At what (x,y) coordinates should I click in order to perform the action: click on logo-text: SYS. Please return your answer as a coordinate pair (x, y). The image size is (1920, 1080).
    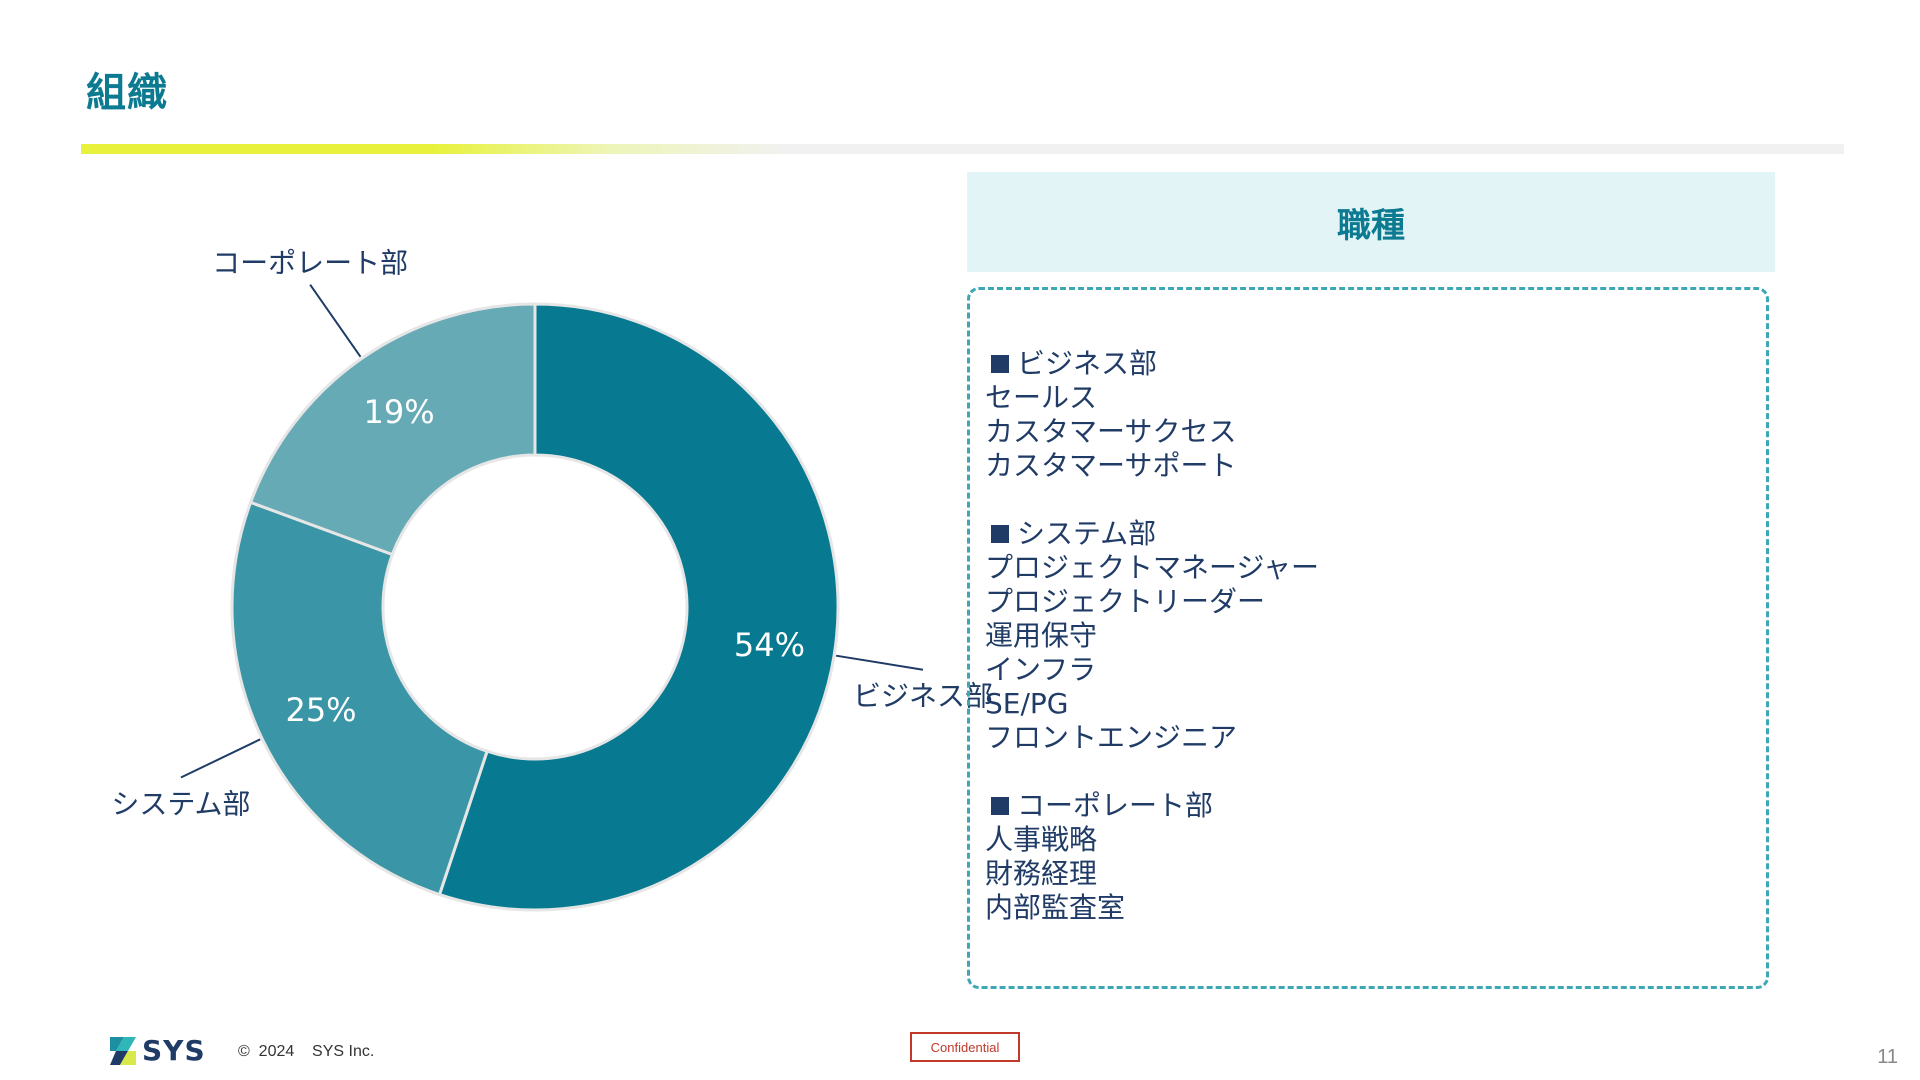
    Looking at the image, I should click on (174, 1050).